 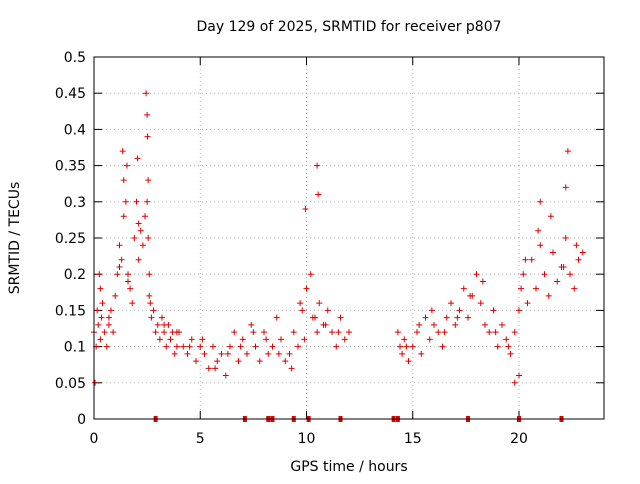 I want to click on x-axis-label: GPS time / hours, so click(x=348, y=467).